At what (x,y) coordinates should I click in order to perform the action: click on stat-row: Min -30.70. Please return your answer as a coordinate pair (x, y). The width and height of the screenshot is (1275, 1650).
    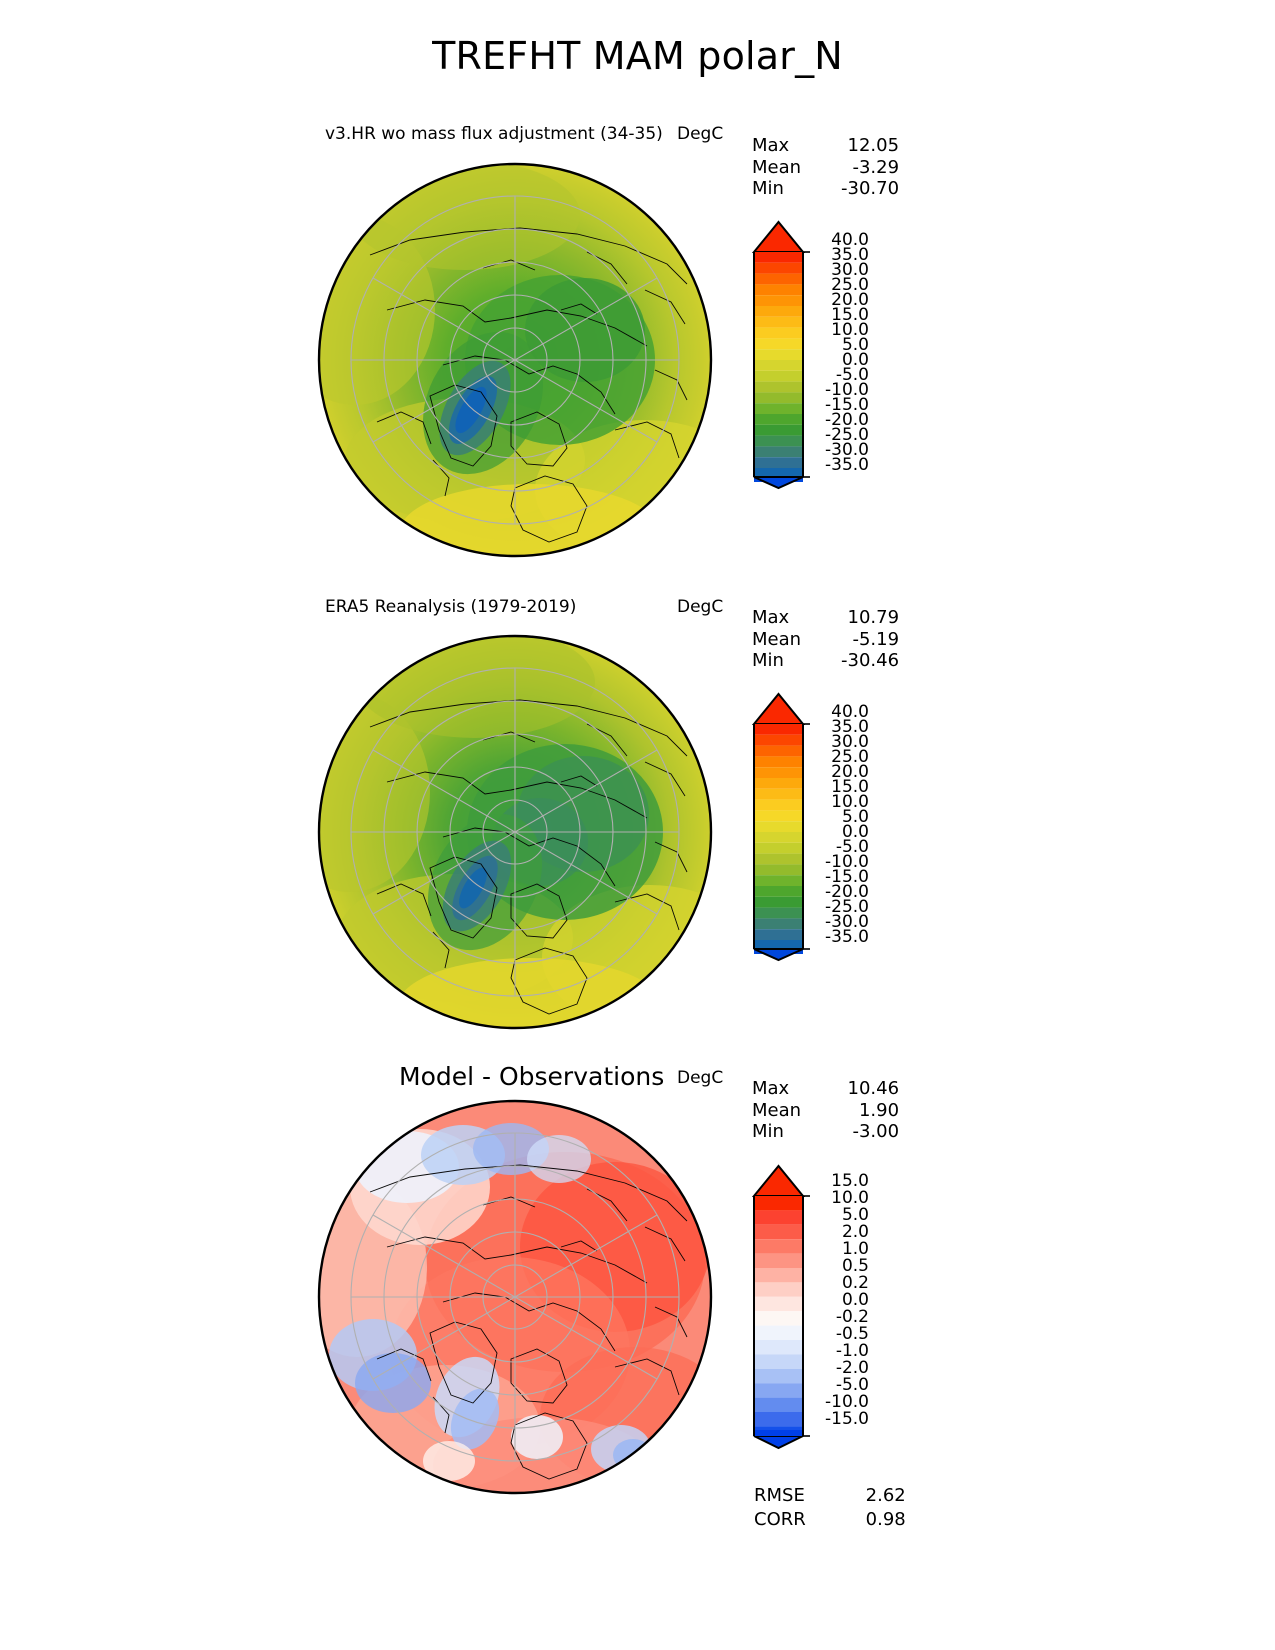
    Looking at the image, I should click on (825, 189).